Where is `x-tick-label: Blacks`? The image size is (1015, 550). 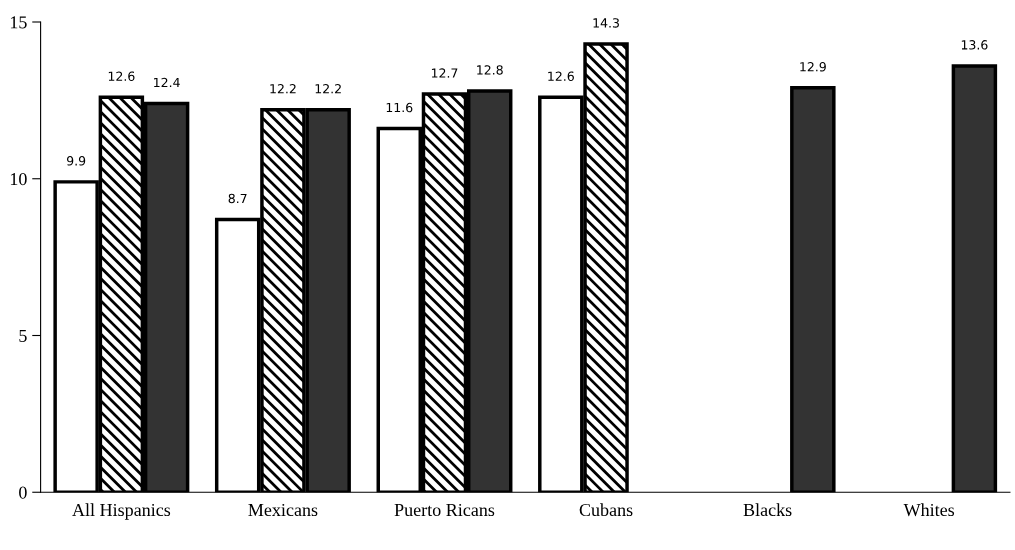 x-tick-label: Blacks is located at coordinates (767, 510).